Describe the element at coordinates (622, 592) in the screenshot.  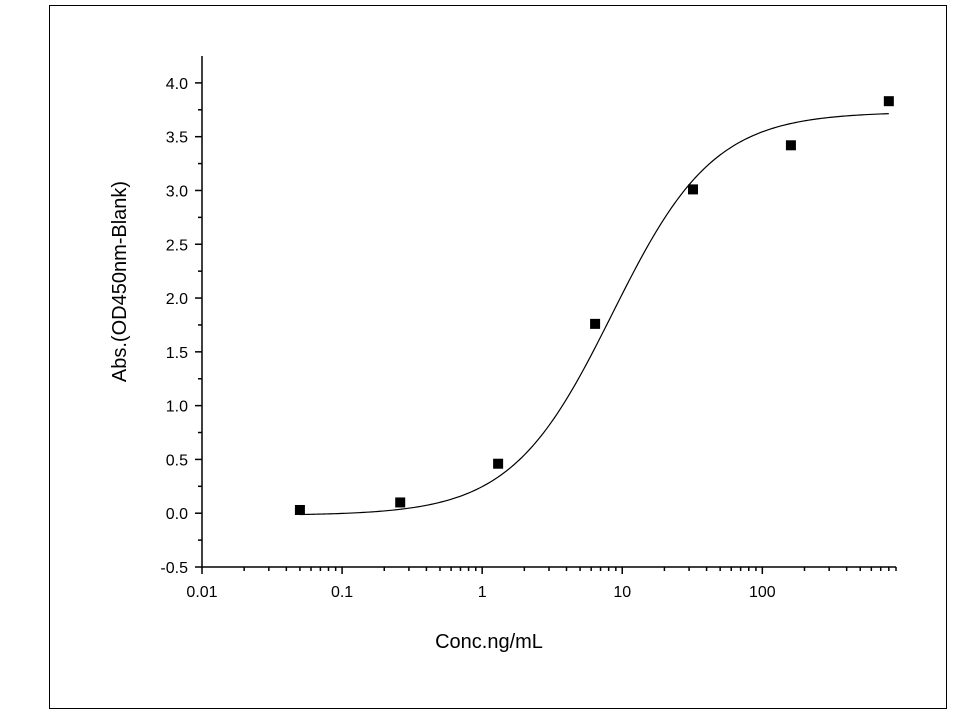
I see `x-tick-label: 10` at that location.